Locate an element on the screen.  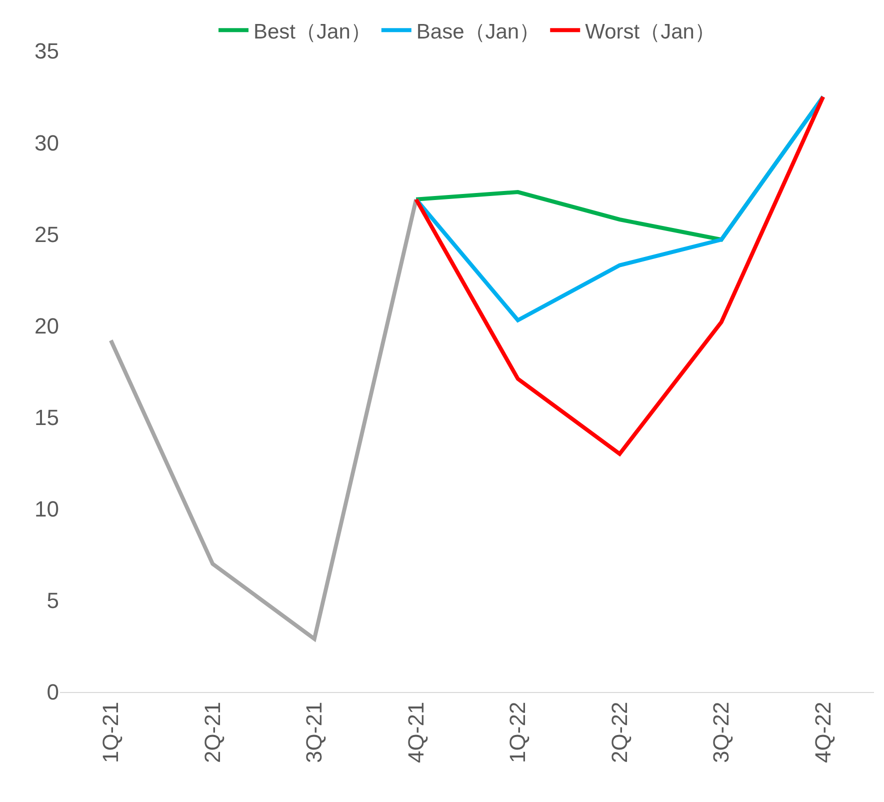
x-tick-label: 1Q-22 is located at coordinates (517, 732).